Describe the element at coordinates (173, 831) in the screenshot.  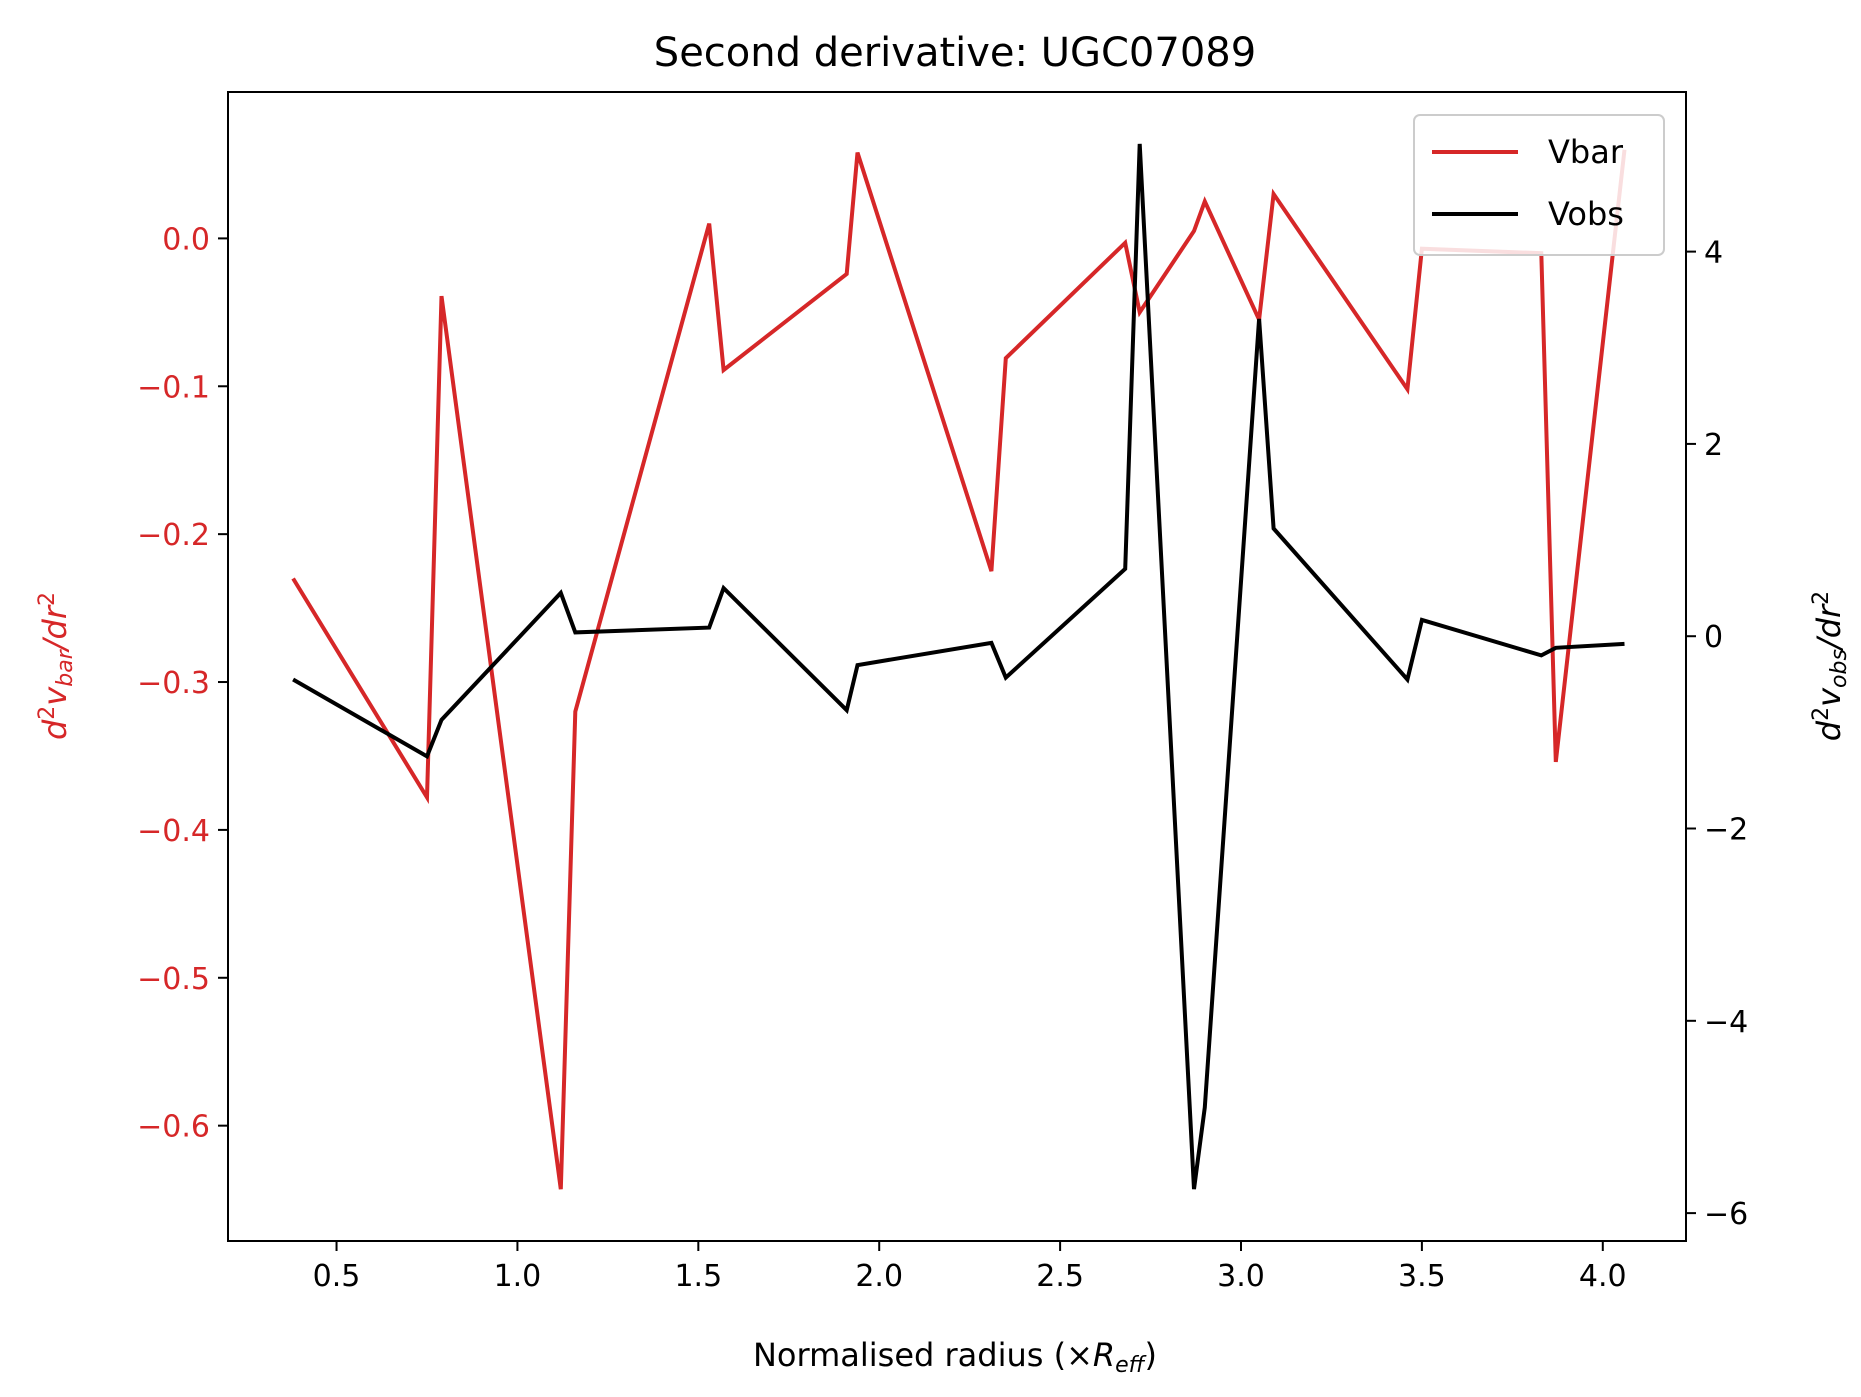
I see `left-y-tick-label: −0.4` at that location.